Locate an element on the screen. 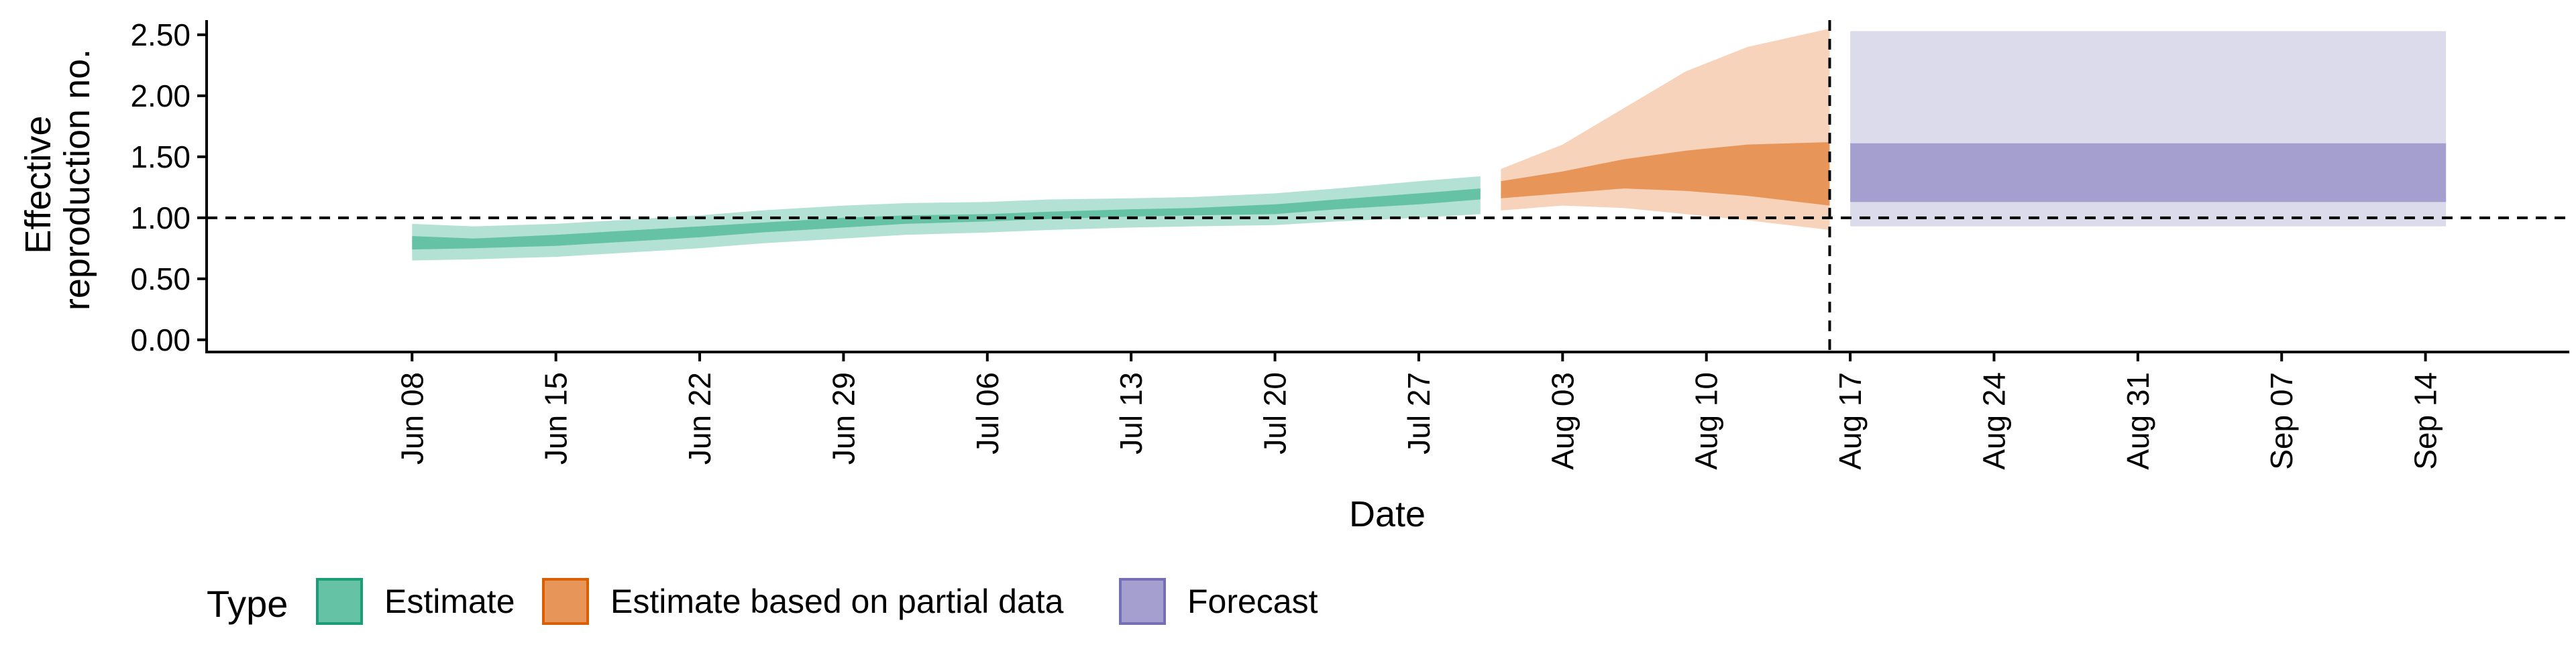 Image resolution: width=2576 pixels, height=647 pixels. x-tick-label: Aug 17 is located at coordinates (1850, 421).